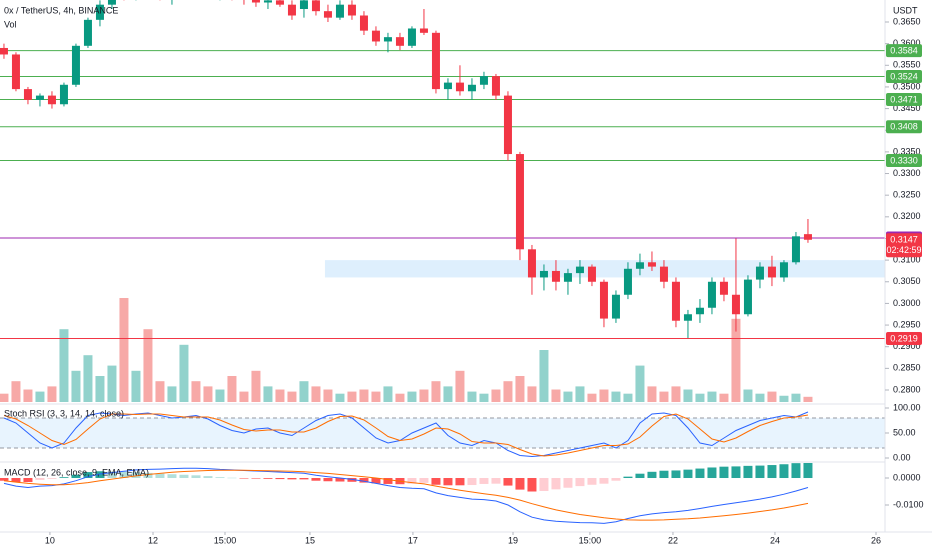  Describe the element at coordinates (907, 281) in the screenshot. I see `y-tick-label: 0.3050` at that location.